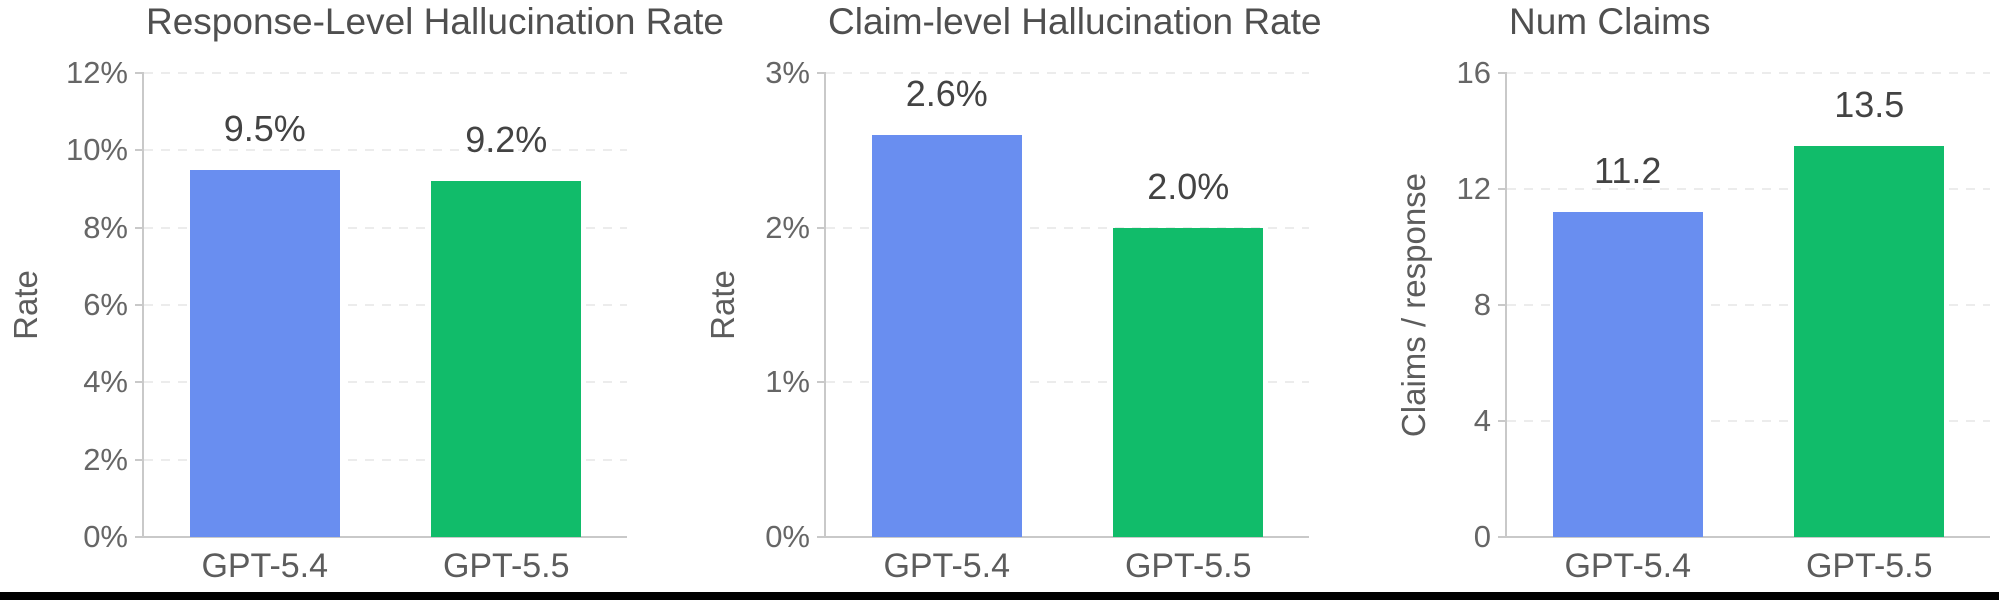  What do you see at coordinates (105, 304) in the screenshot?
I see `y-tick-label: 6%` at bounding box center [105, 304].